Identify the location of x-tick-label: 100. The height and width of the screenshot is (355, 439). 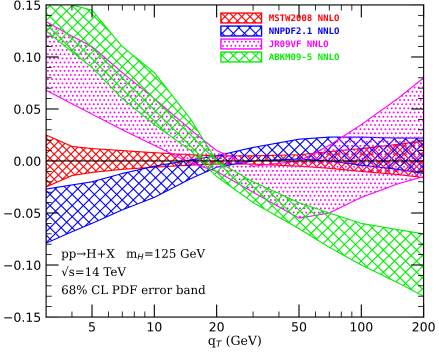
(361, 327).